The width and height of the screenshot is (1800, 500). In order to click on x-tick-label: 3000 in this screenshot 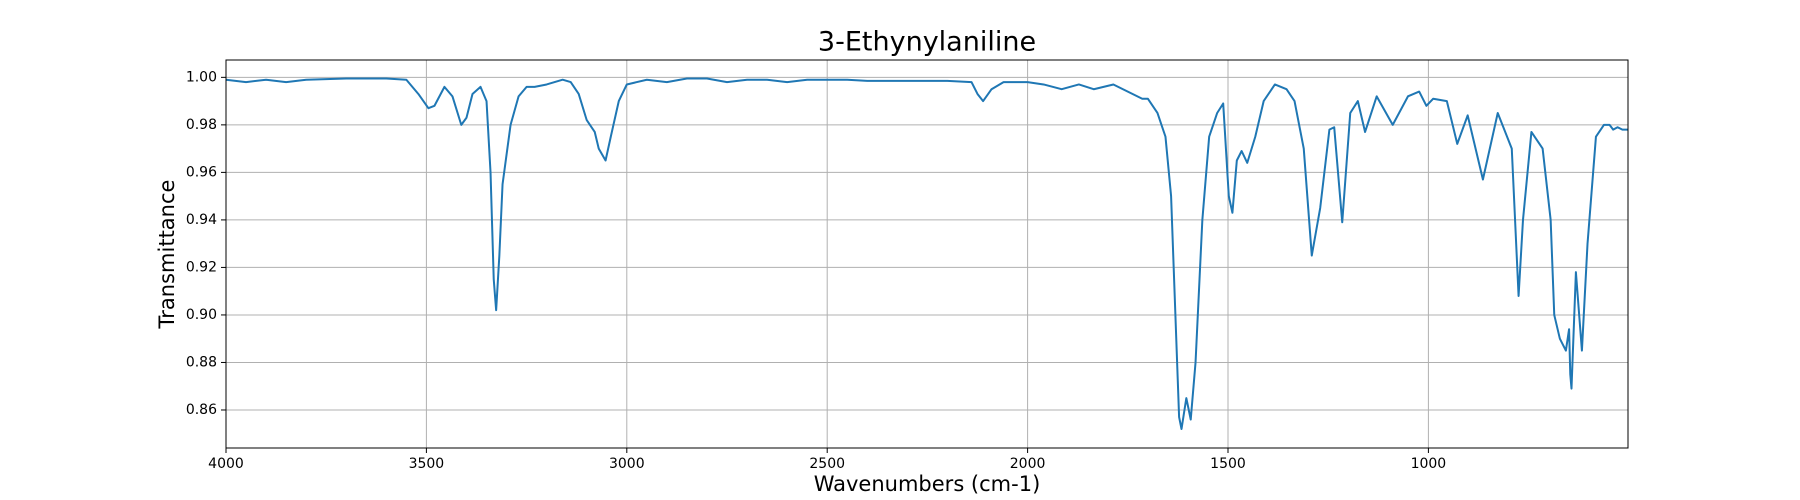, I will do `click(627, 464)`.